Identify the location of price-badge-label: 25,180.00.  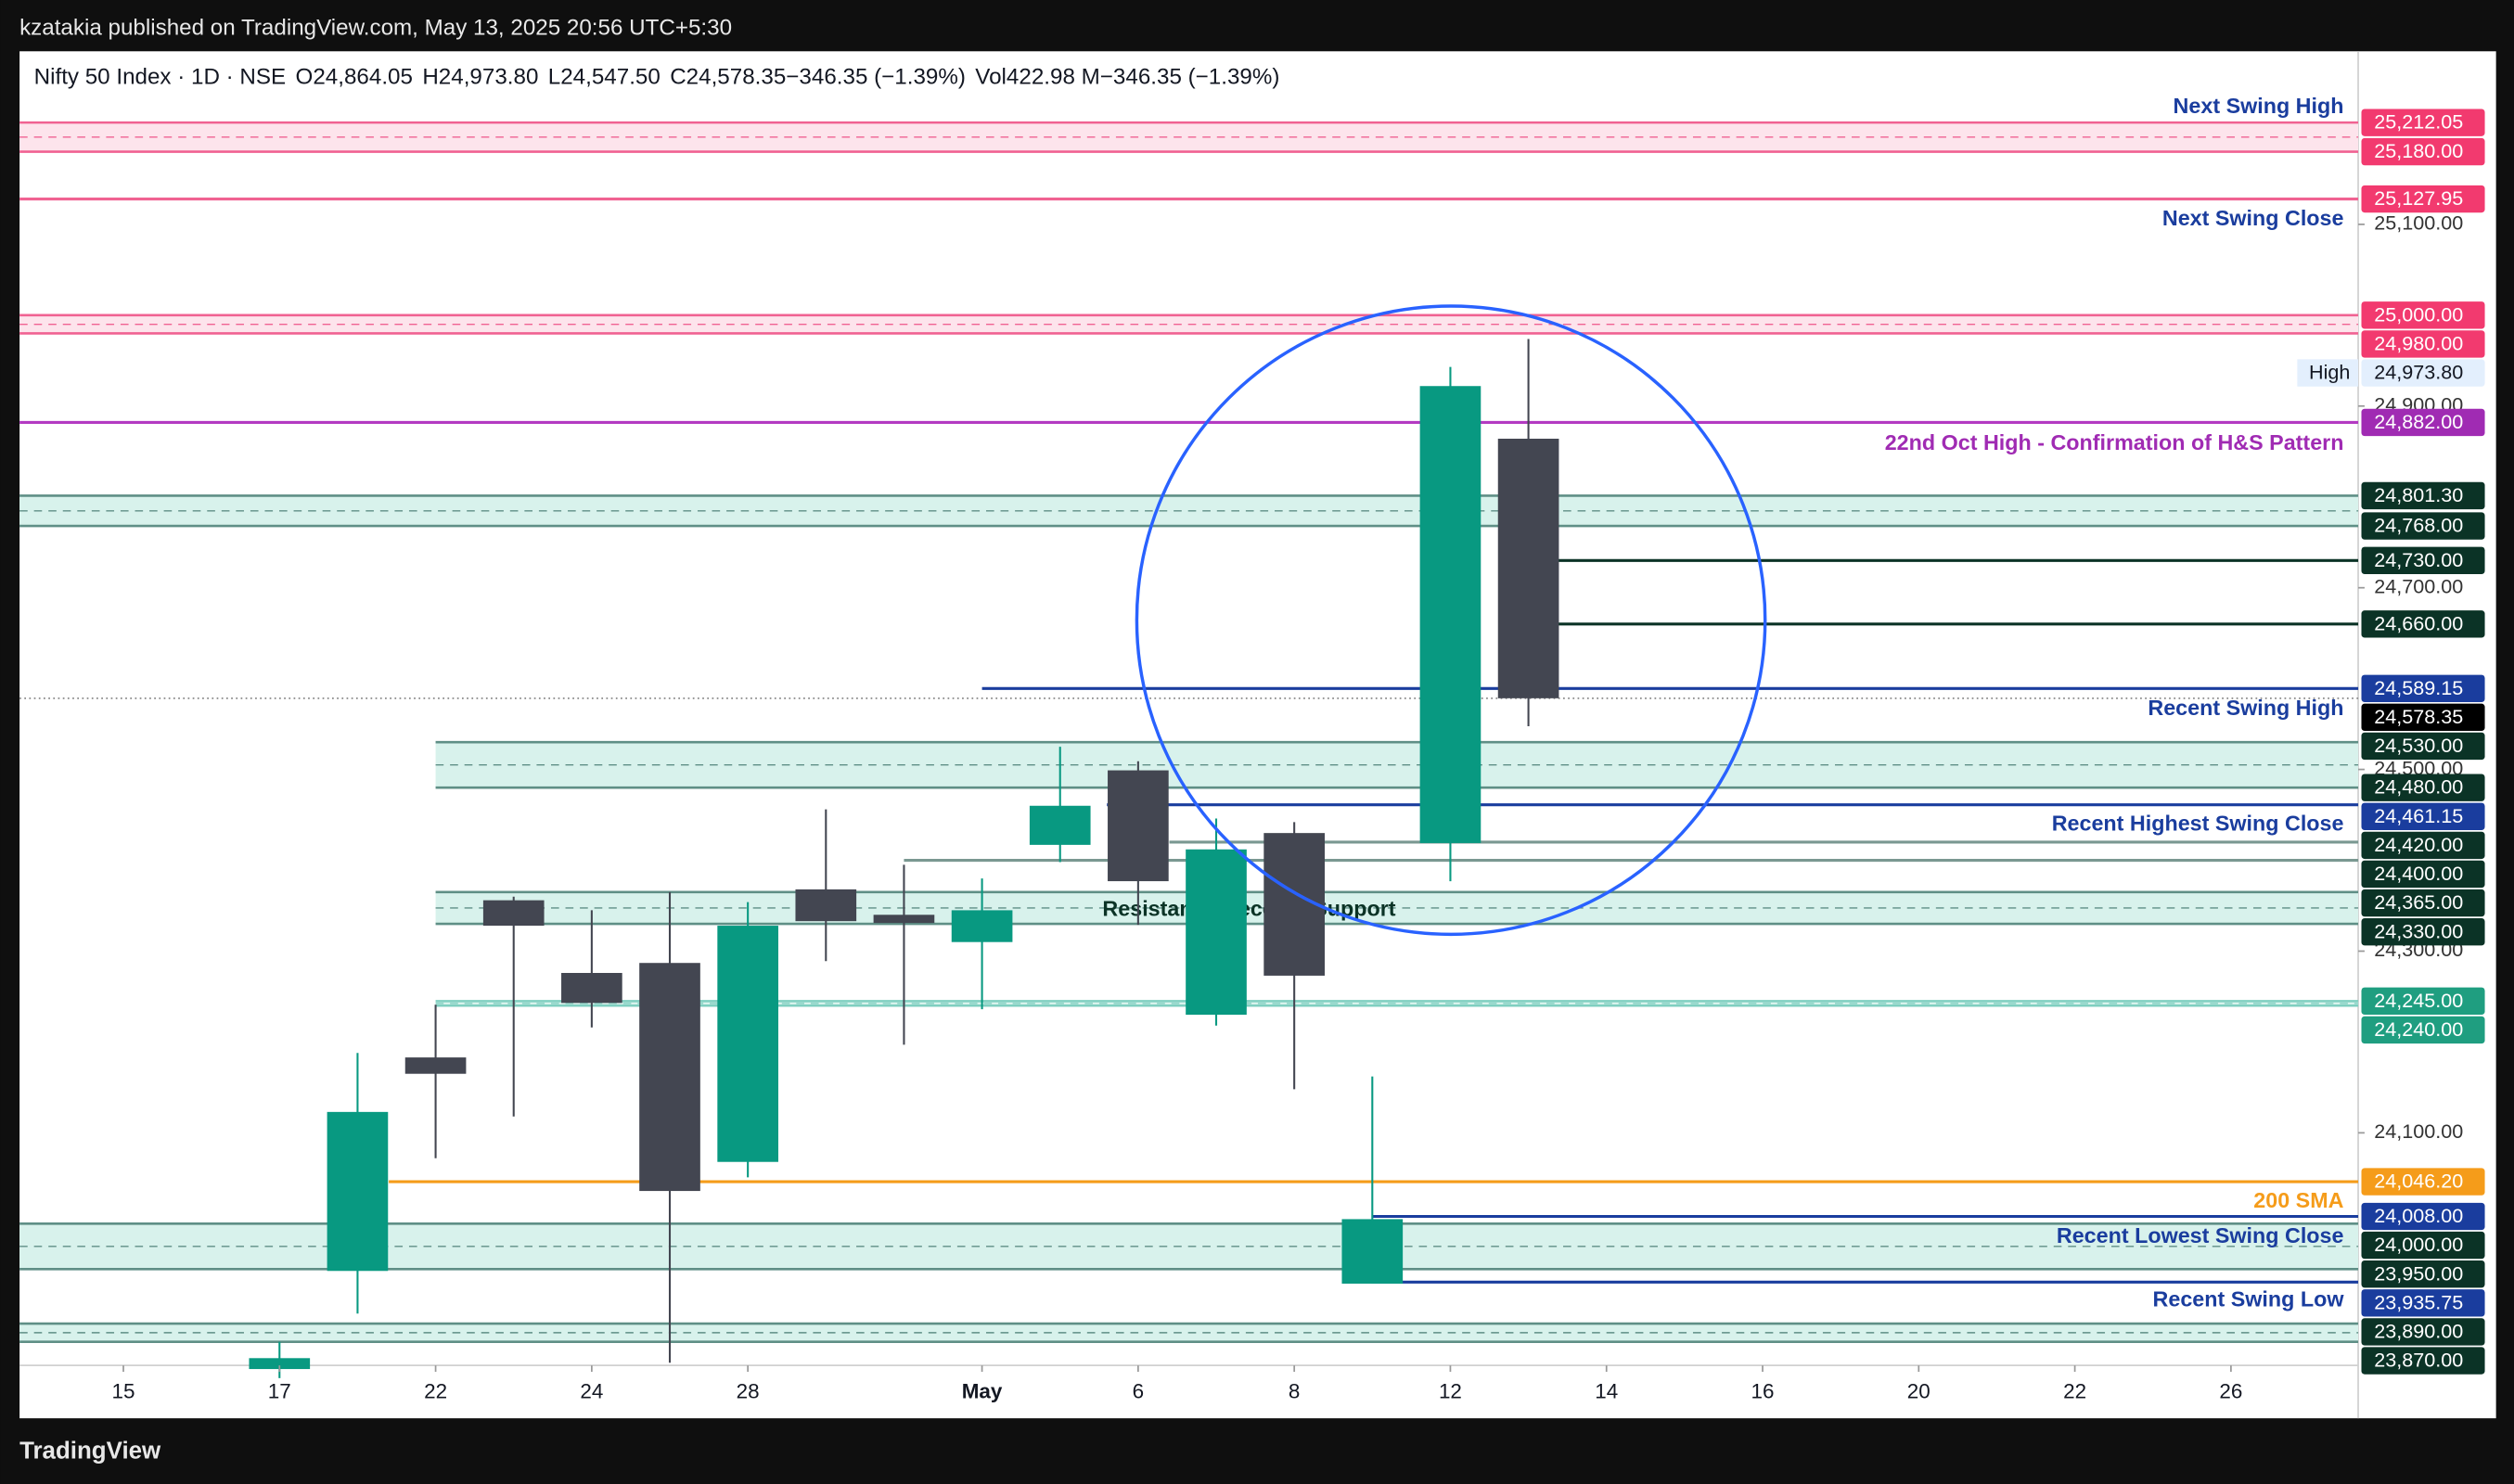
(2418, 150).